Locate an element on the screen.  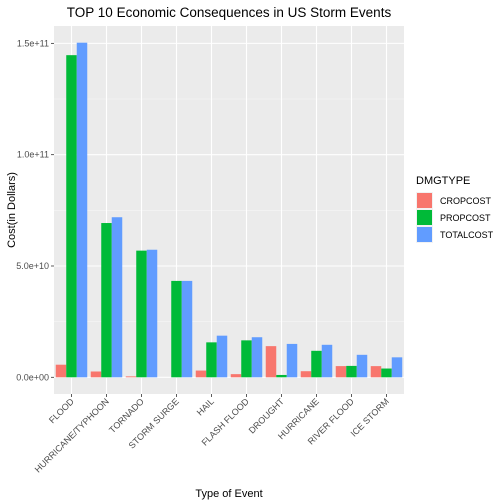
legend-label: TOTALCOST is located at coordinates (467, 235).